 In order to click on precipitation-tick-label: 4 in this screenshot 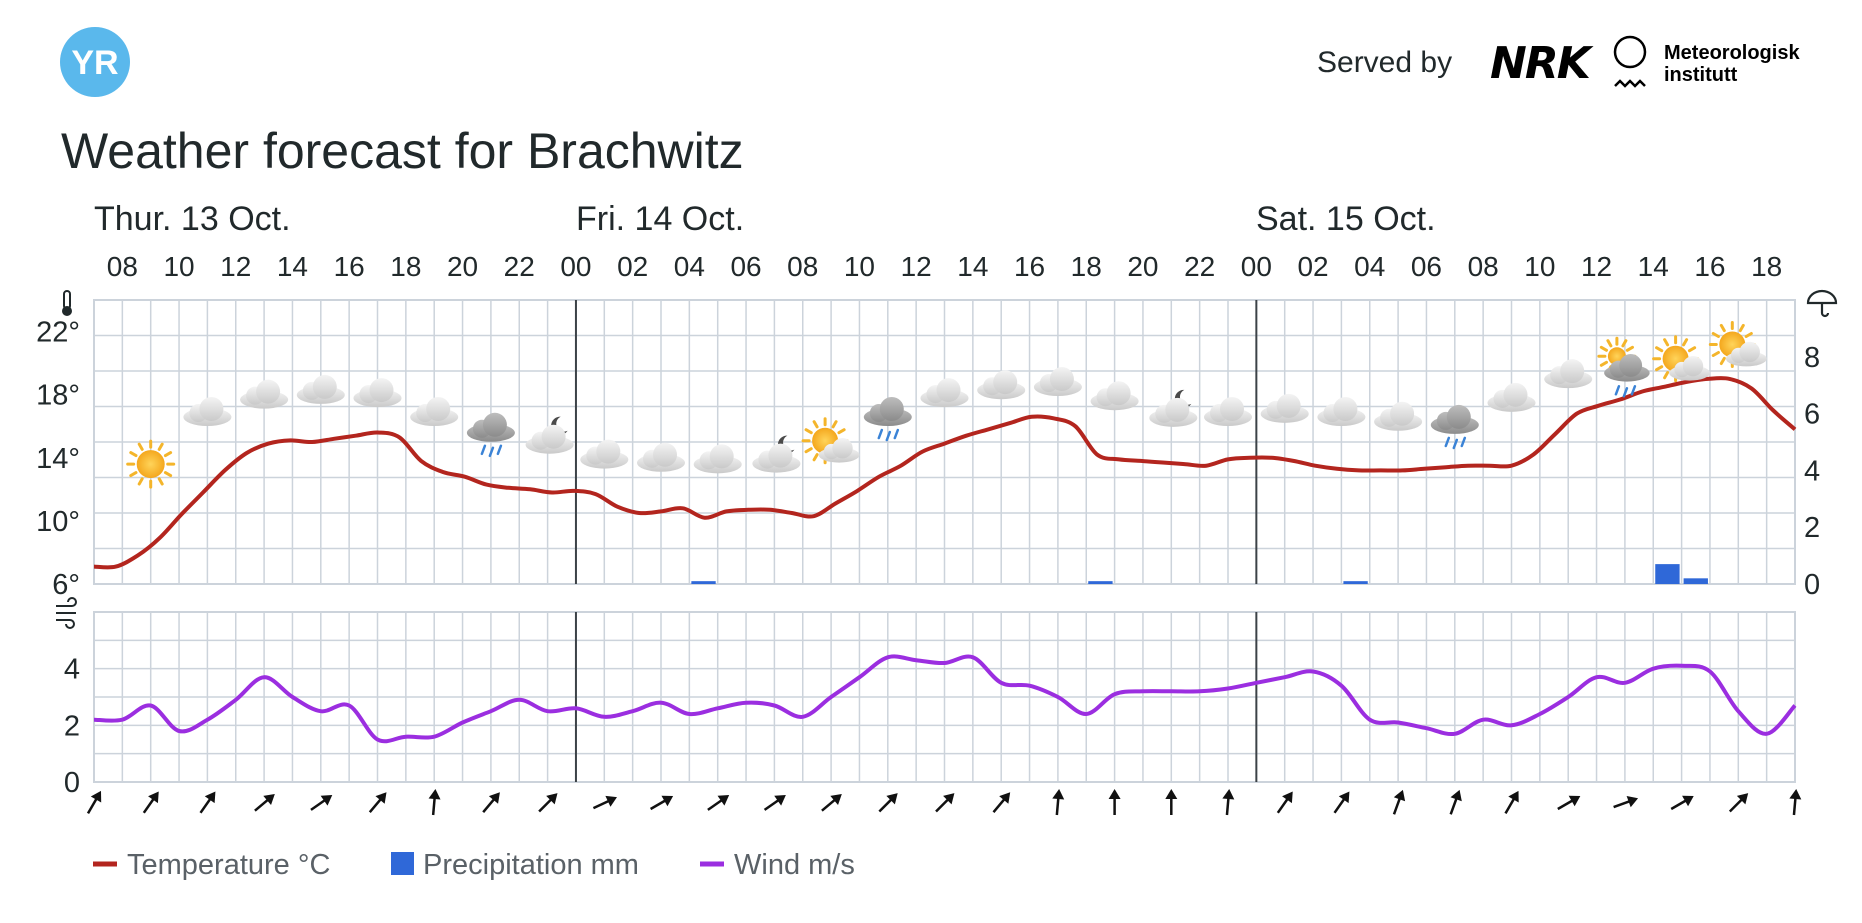, I will do `click(1812, 471)`.